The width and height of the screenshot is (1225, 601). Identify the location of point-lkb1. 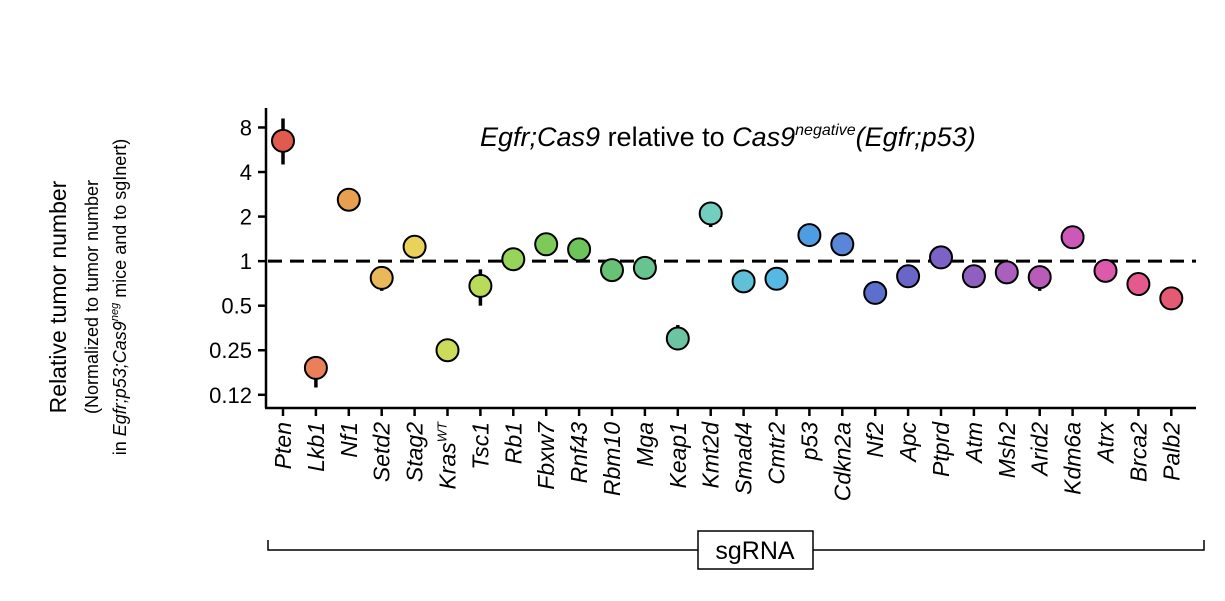
(315, 367).